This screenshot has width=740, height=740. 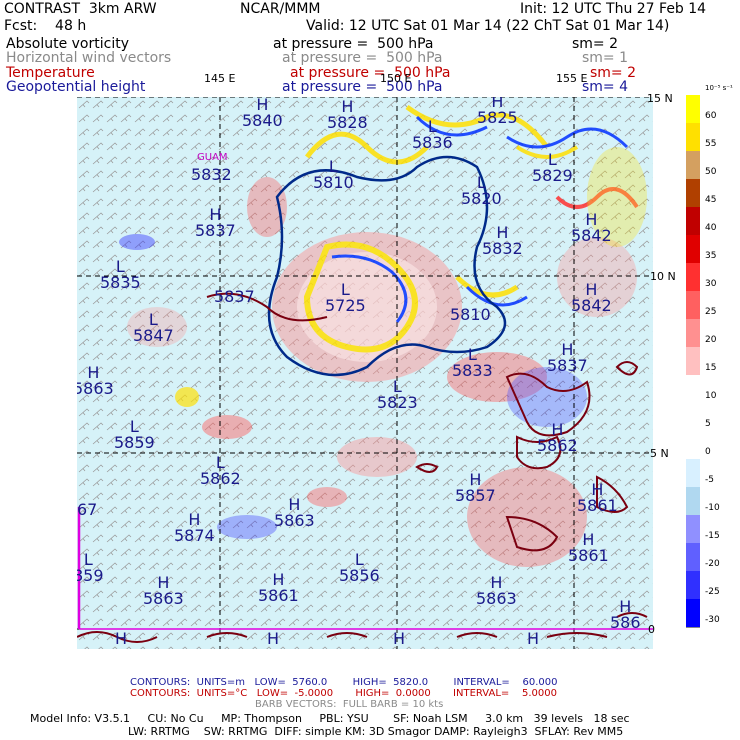 I want to click on forecast-hour: Fcst: 48 h, so click(x=45, y=26).